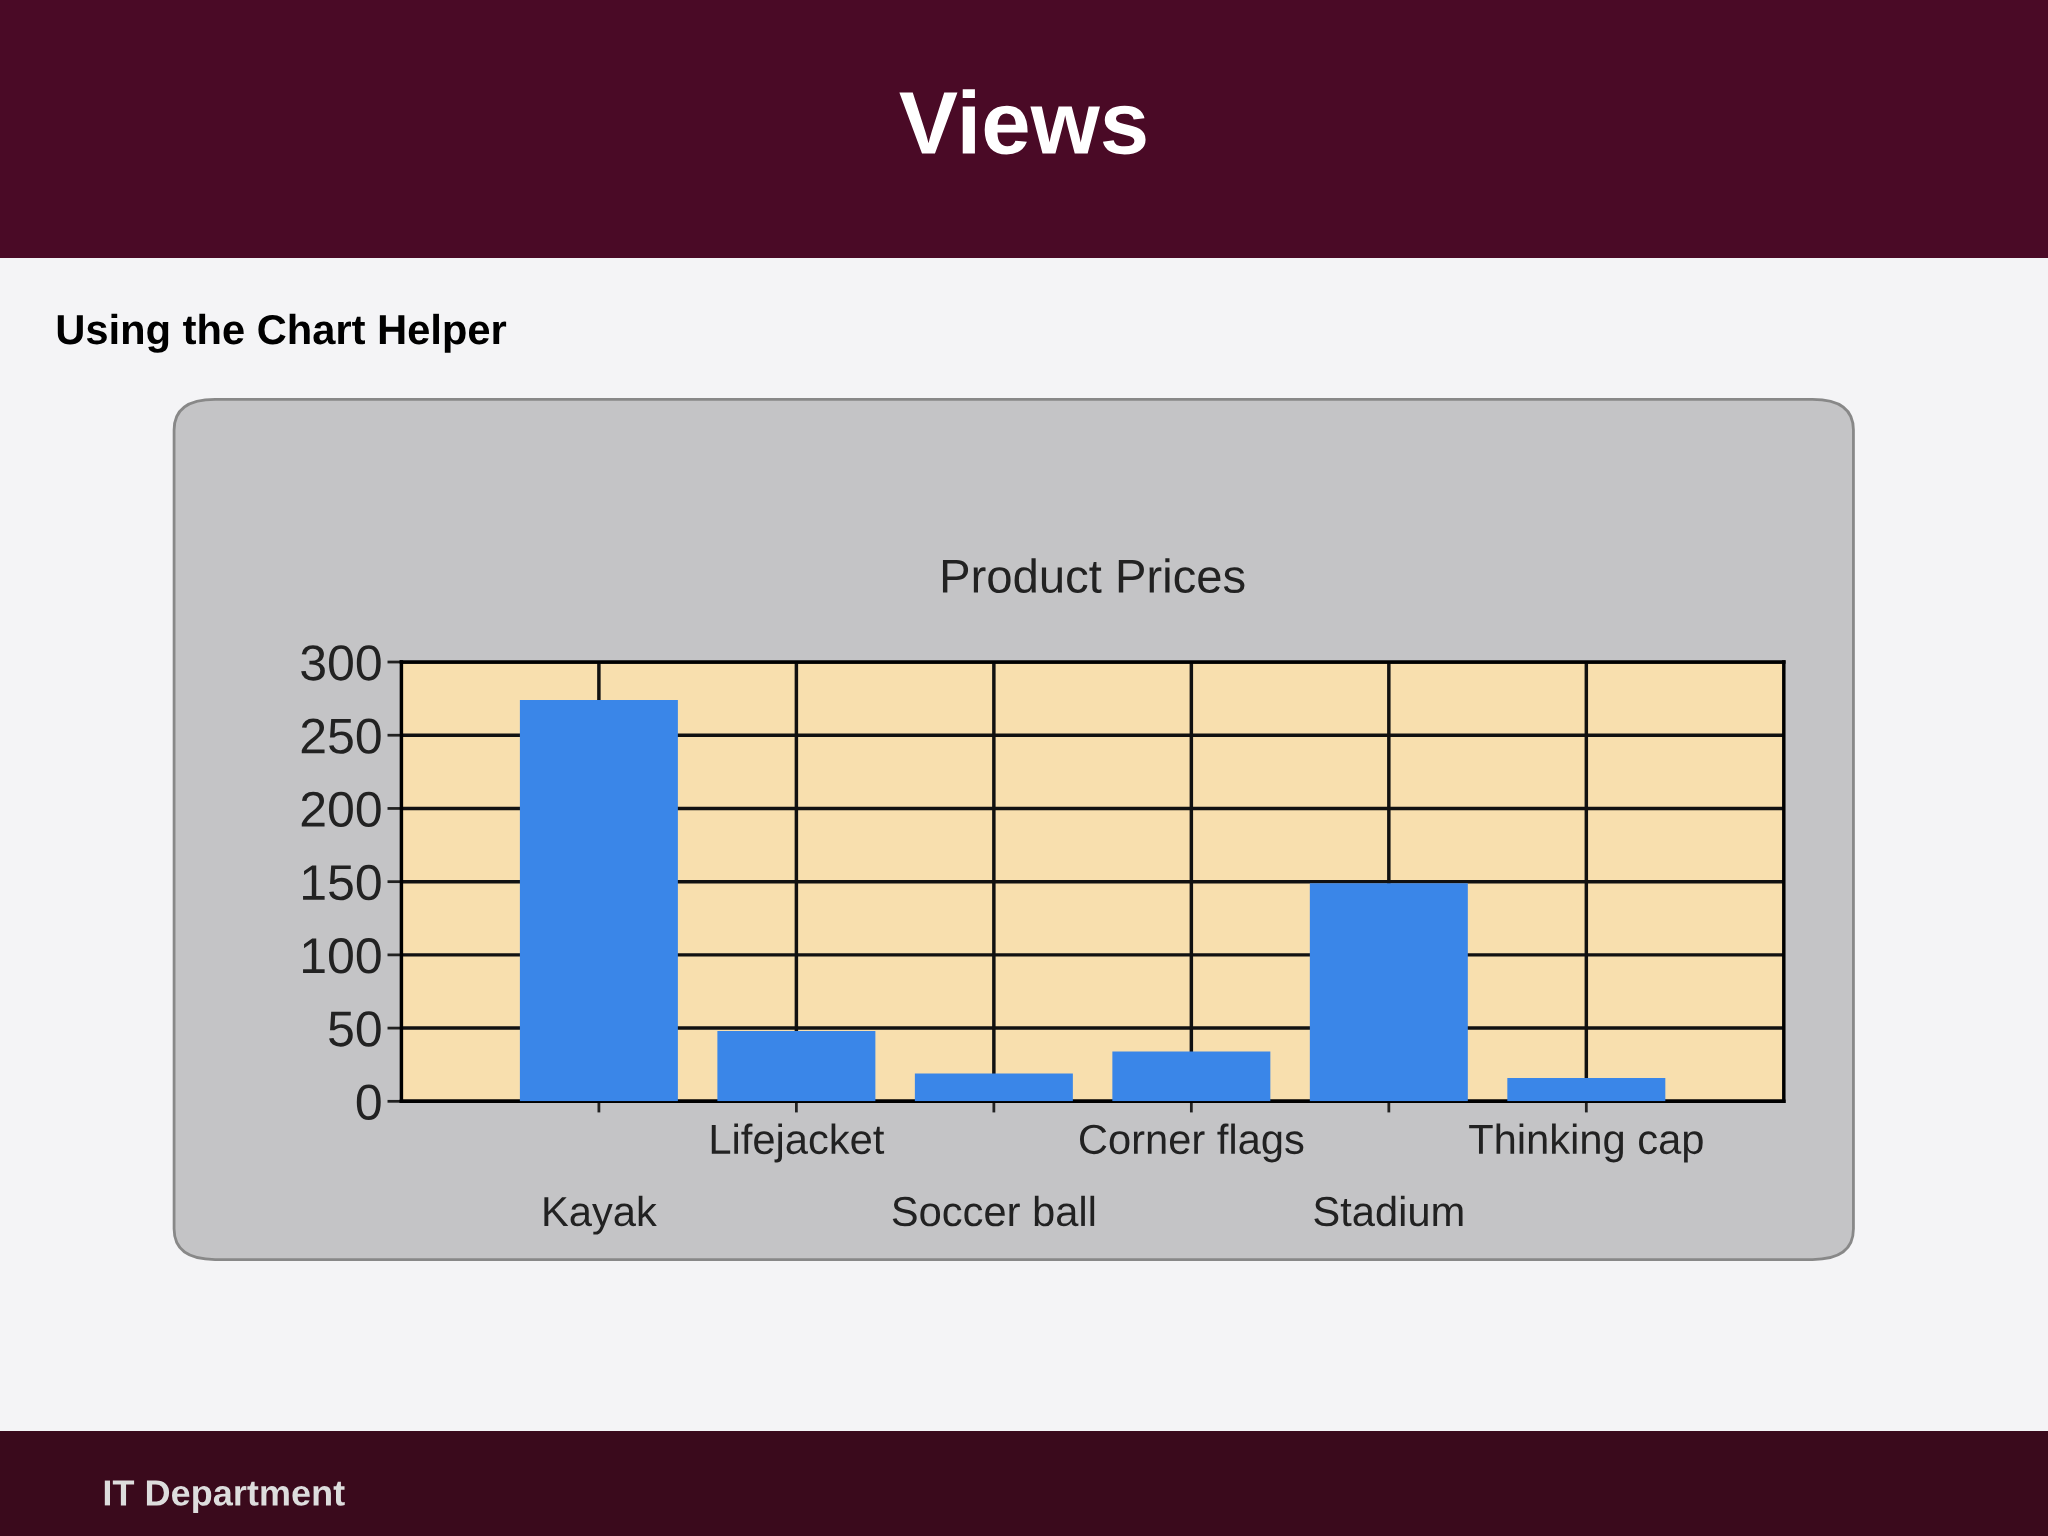  I want to click on x-tick-label: Thinking cap, so click(1586, 1143).